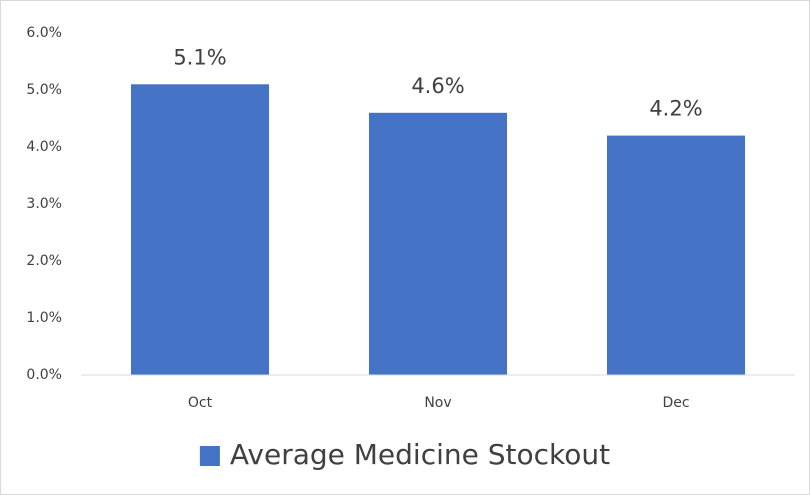 The width and height of the screenshot is (810, 495). Describe the element at coordinates (44, 261) in the screenshot. I see `y-tick-label: 2.0%` at that location.